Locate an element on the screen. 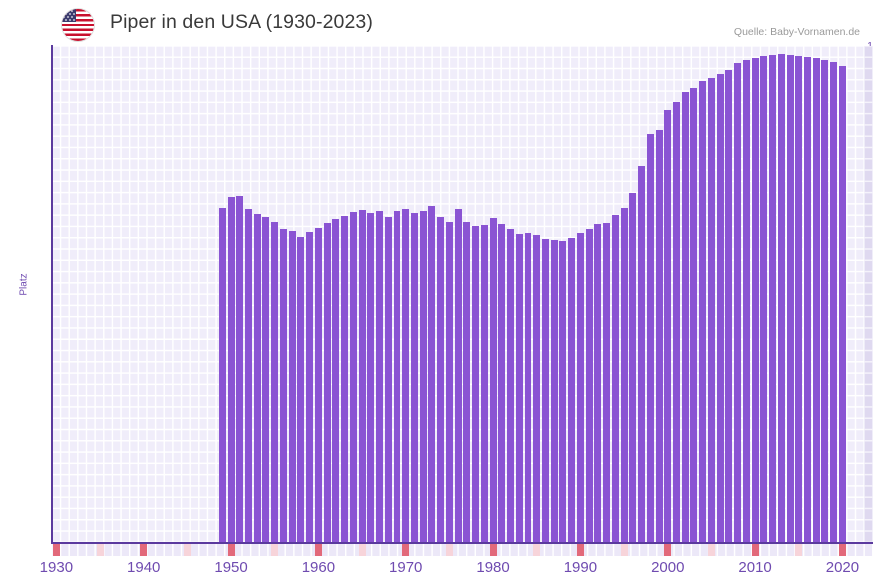 Image resolution: width=873 pixels, height=587 pixels. unranked-future-region is located at coordinates (868, 294).